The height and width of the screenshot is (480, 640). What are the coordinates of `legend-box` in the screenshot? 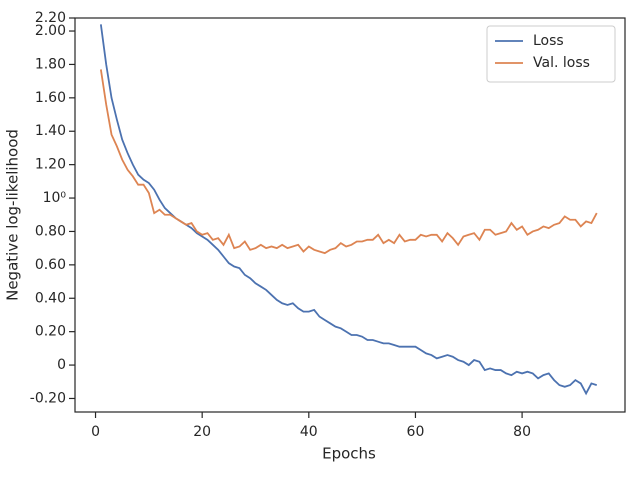 It's located at (551, 54).